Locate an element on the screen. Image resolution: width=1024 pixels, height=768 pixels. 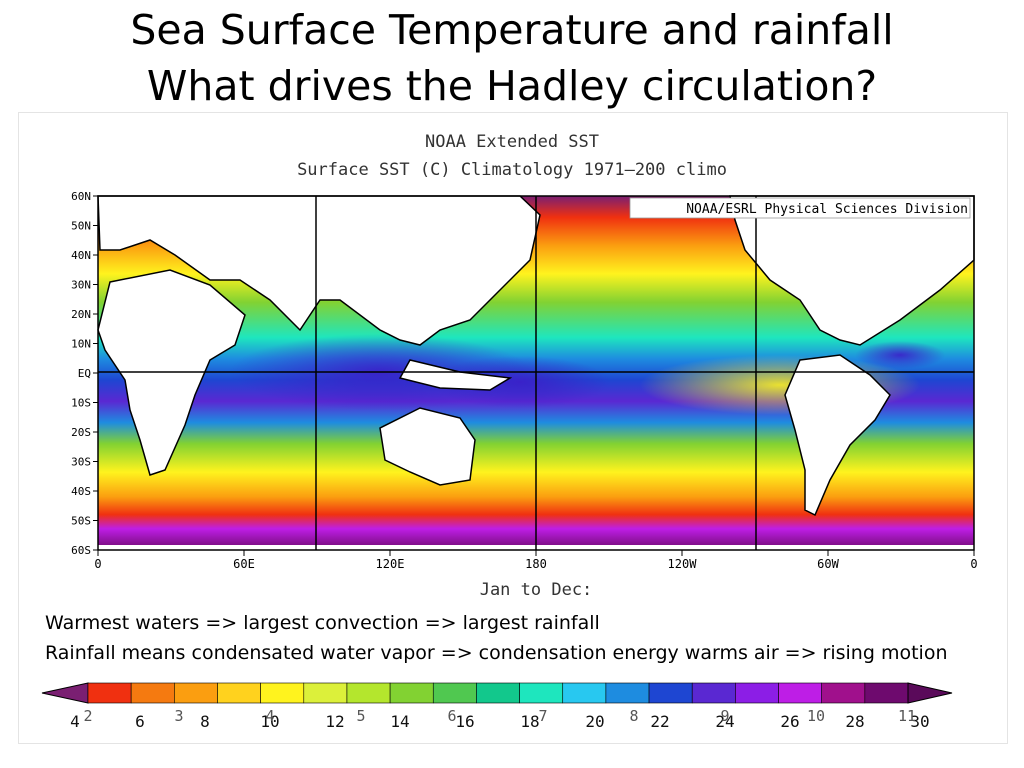
slide-title-line1: Sea Surface Temperature and rainfall is located at coordinates (512, 30).